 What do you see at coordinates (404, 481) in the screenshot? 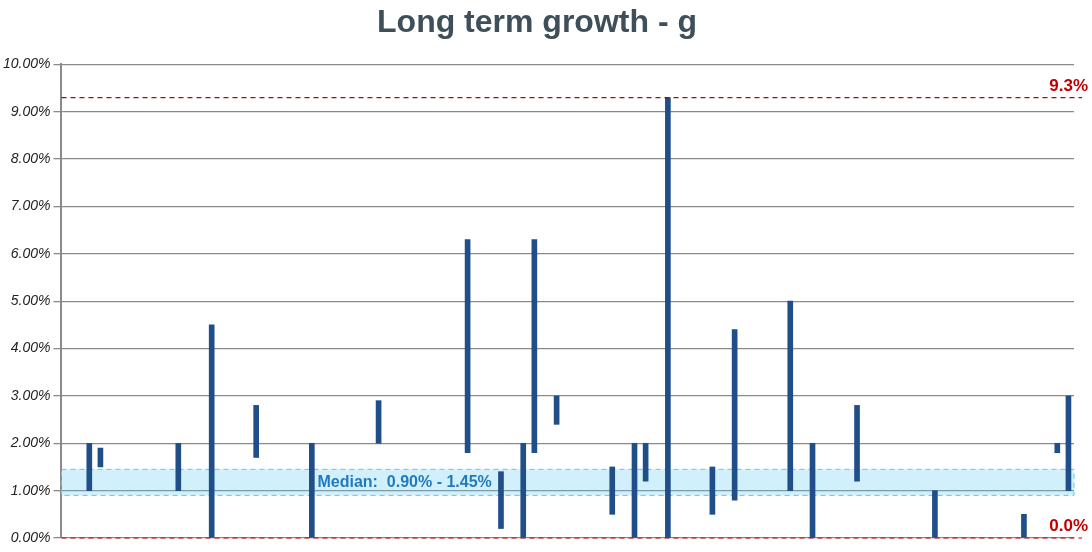
I see `band-label: Median: 0.90% - 1.45%` at bounding box center [404, 481].